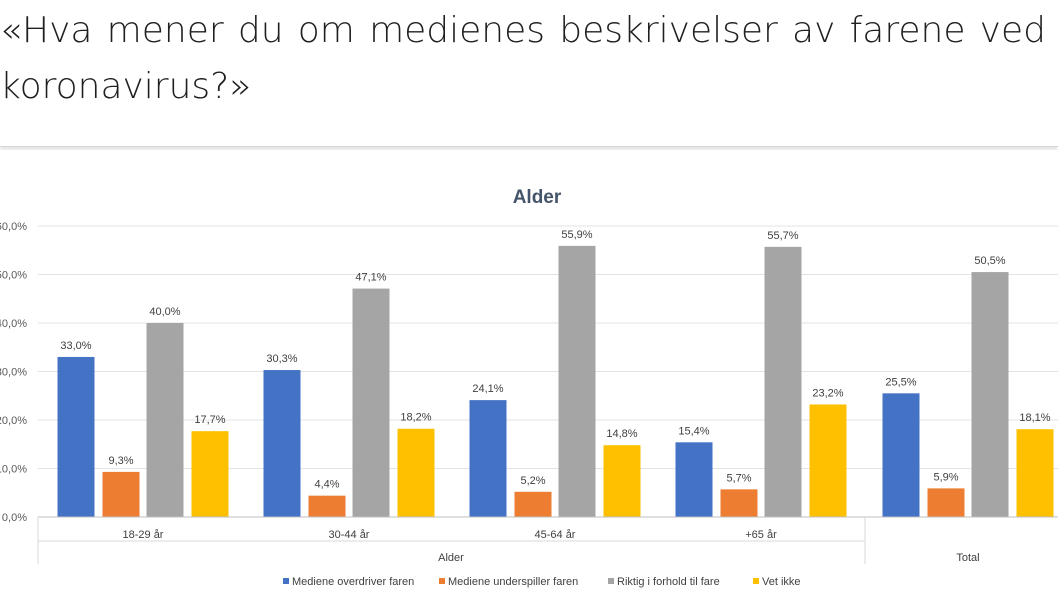  I want to click on data-label: 4,4%, so click(326, 485).